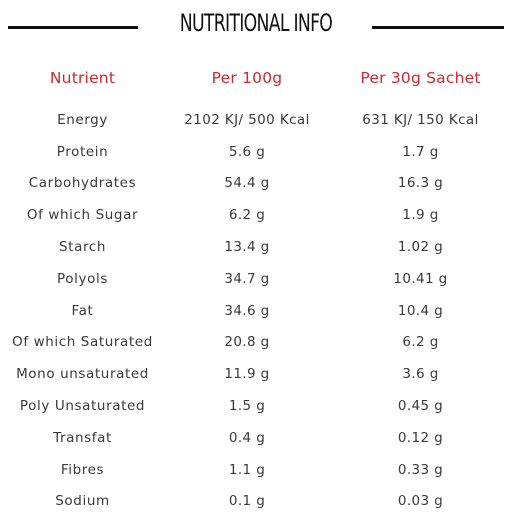 Image resolution: width=512 pixels, height=528 pixels. Describe the element at coordinates (420, 183) in the screenshot. I see `per-sachet-value: 16.3 g` at that location.